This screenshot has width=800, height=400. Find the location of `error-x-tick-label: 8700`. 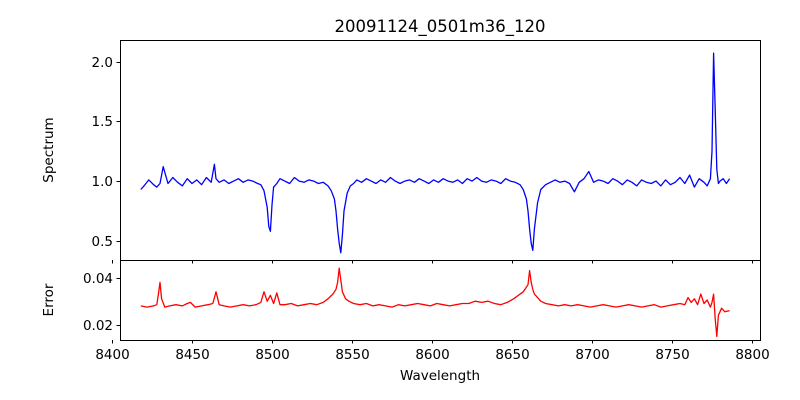

error-x-tick-label: 8700 is located at coordinates (592, 355).